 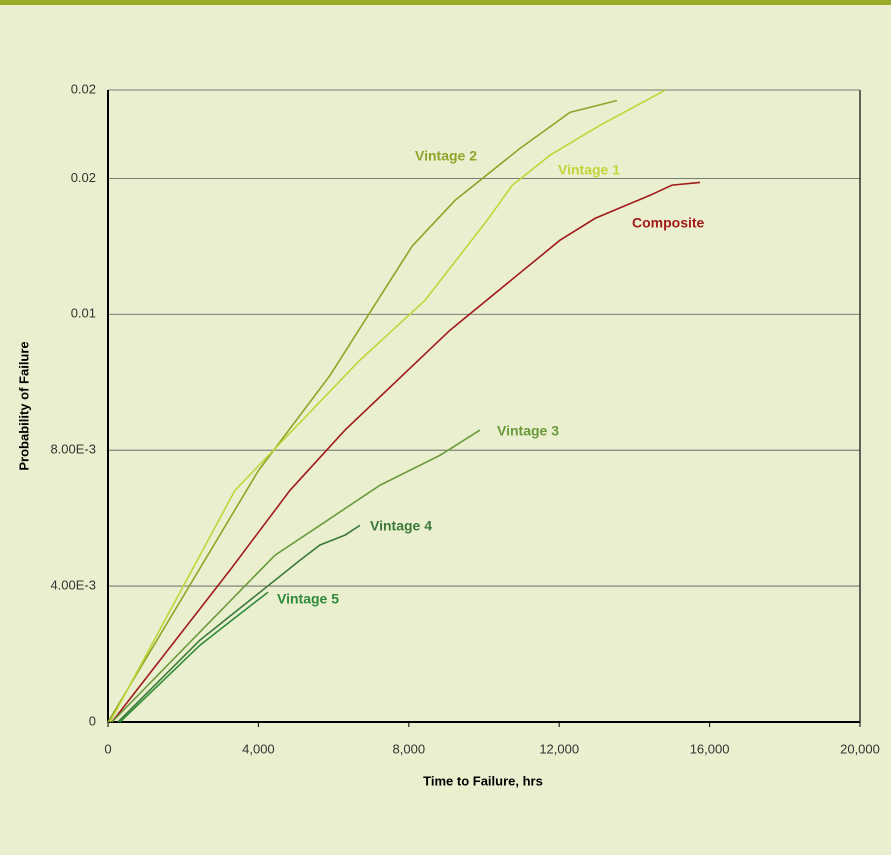 I want to click on y-tick-label: 0, so click(x=92, y=720).